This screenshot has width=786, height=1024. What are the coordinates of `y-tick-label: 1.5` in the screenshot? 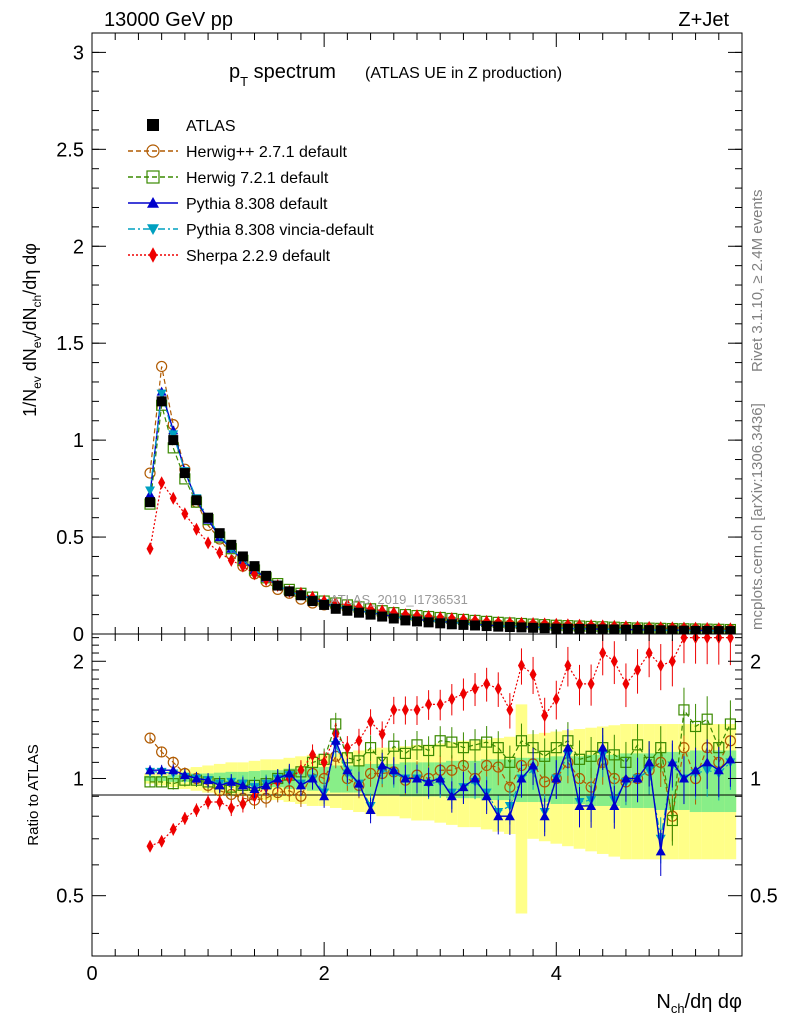 It's located at (70, 344).